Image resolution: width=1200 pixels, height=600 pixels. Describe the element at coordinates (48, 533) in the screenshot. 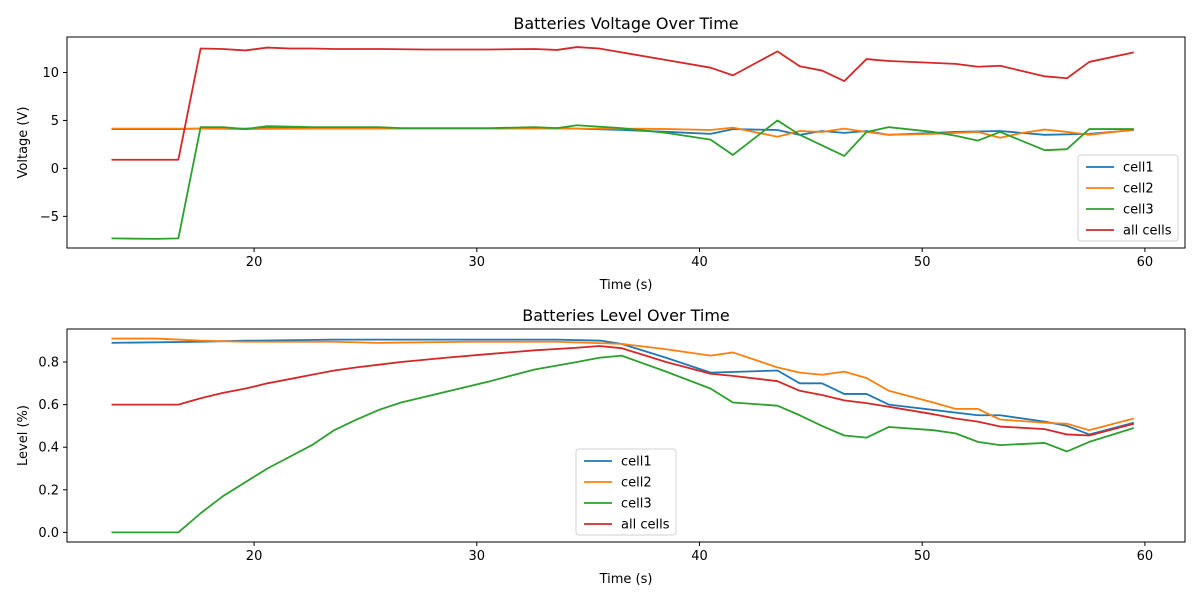

I see `y-tick-label: 0.0` at that location.